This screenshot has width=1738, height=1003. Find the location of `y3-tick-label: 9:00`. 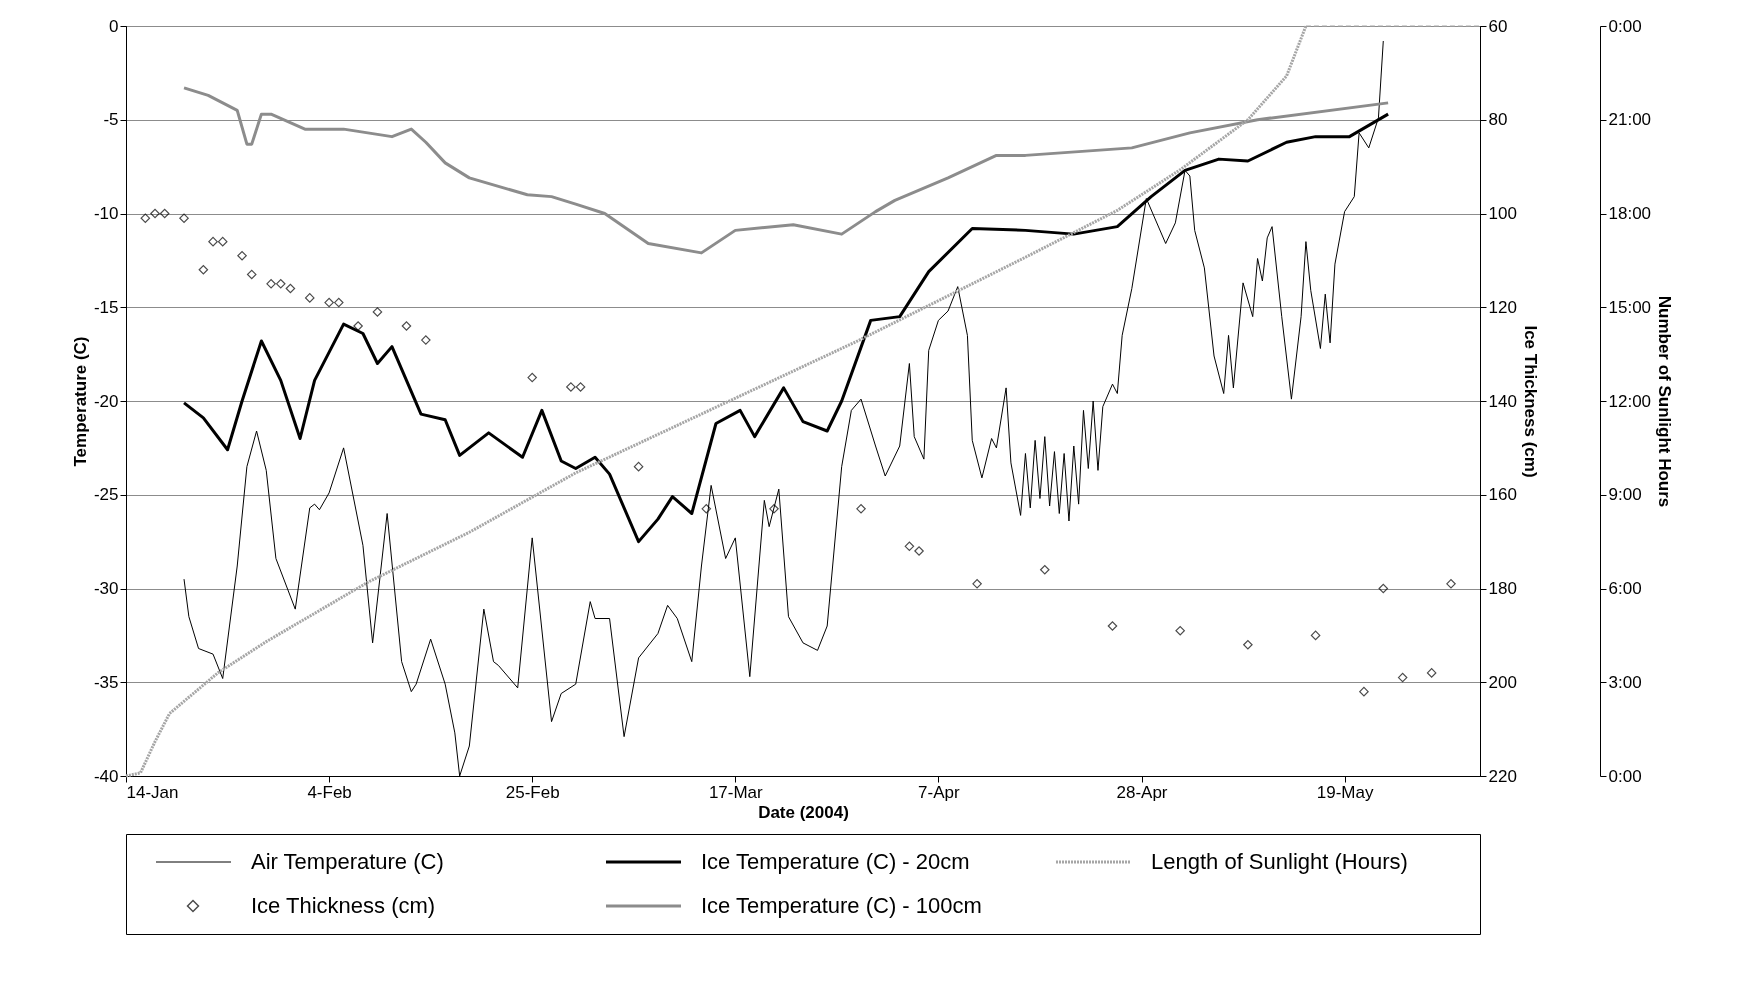

y3-tick-label: 9:00 is located at coordinates (1625, 495).